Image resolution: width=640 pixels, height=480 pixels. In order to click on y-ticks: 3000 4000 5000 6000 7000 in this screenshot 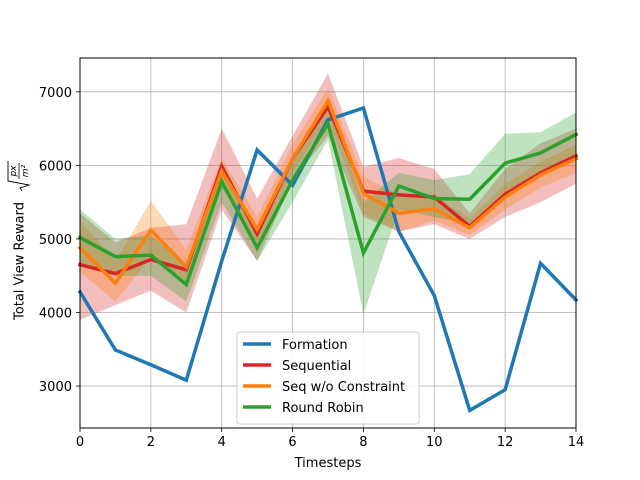, I will do `click(59, 240)`.